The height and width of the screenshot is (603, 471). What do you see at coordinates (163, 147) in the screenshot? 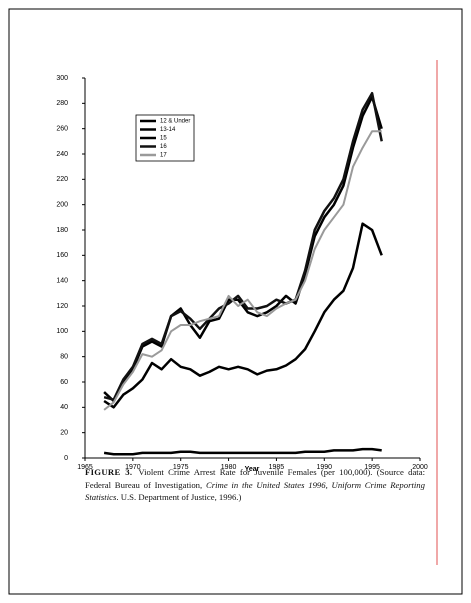
I see `legend-label: 16` at bounding box center [163, 147].